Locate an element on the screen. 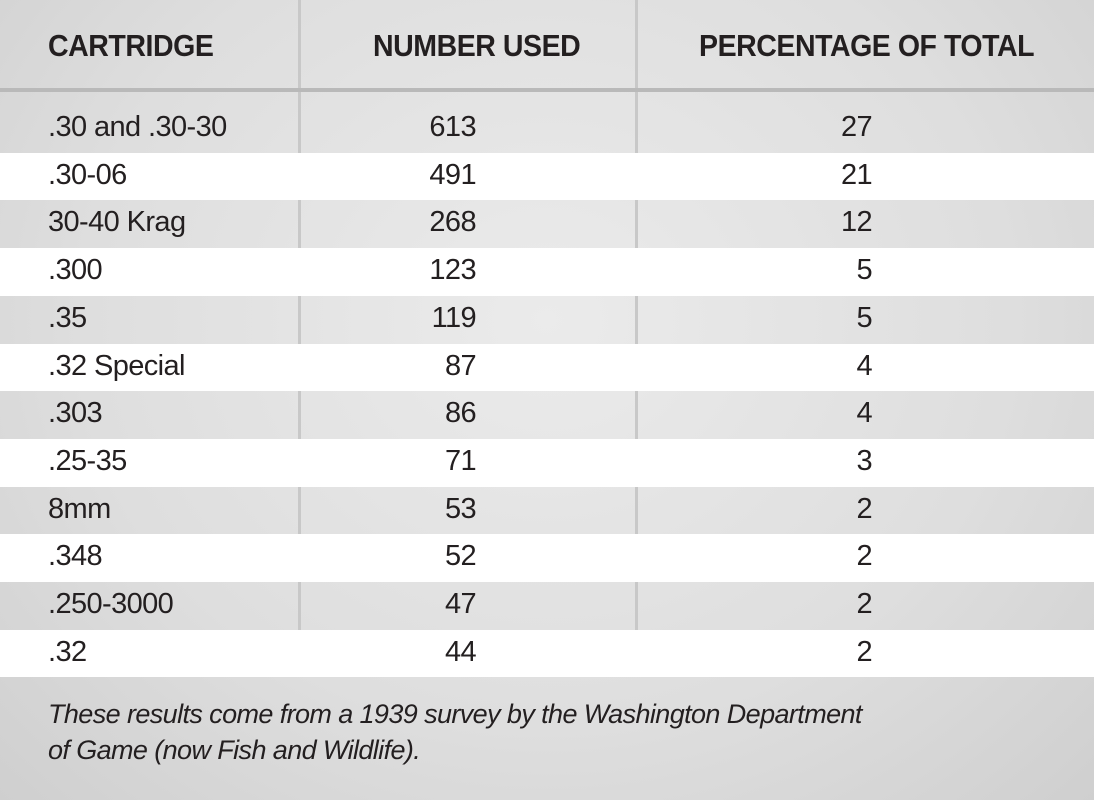 This screenshot has height=800, width=1094. cartridge-cell: .32 is located at coordinates (67, 651).